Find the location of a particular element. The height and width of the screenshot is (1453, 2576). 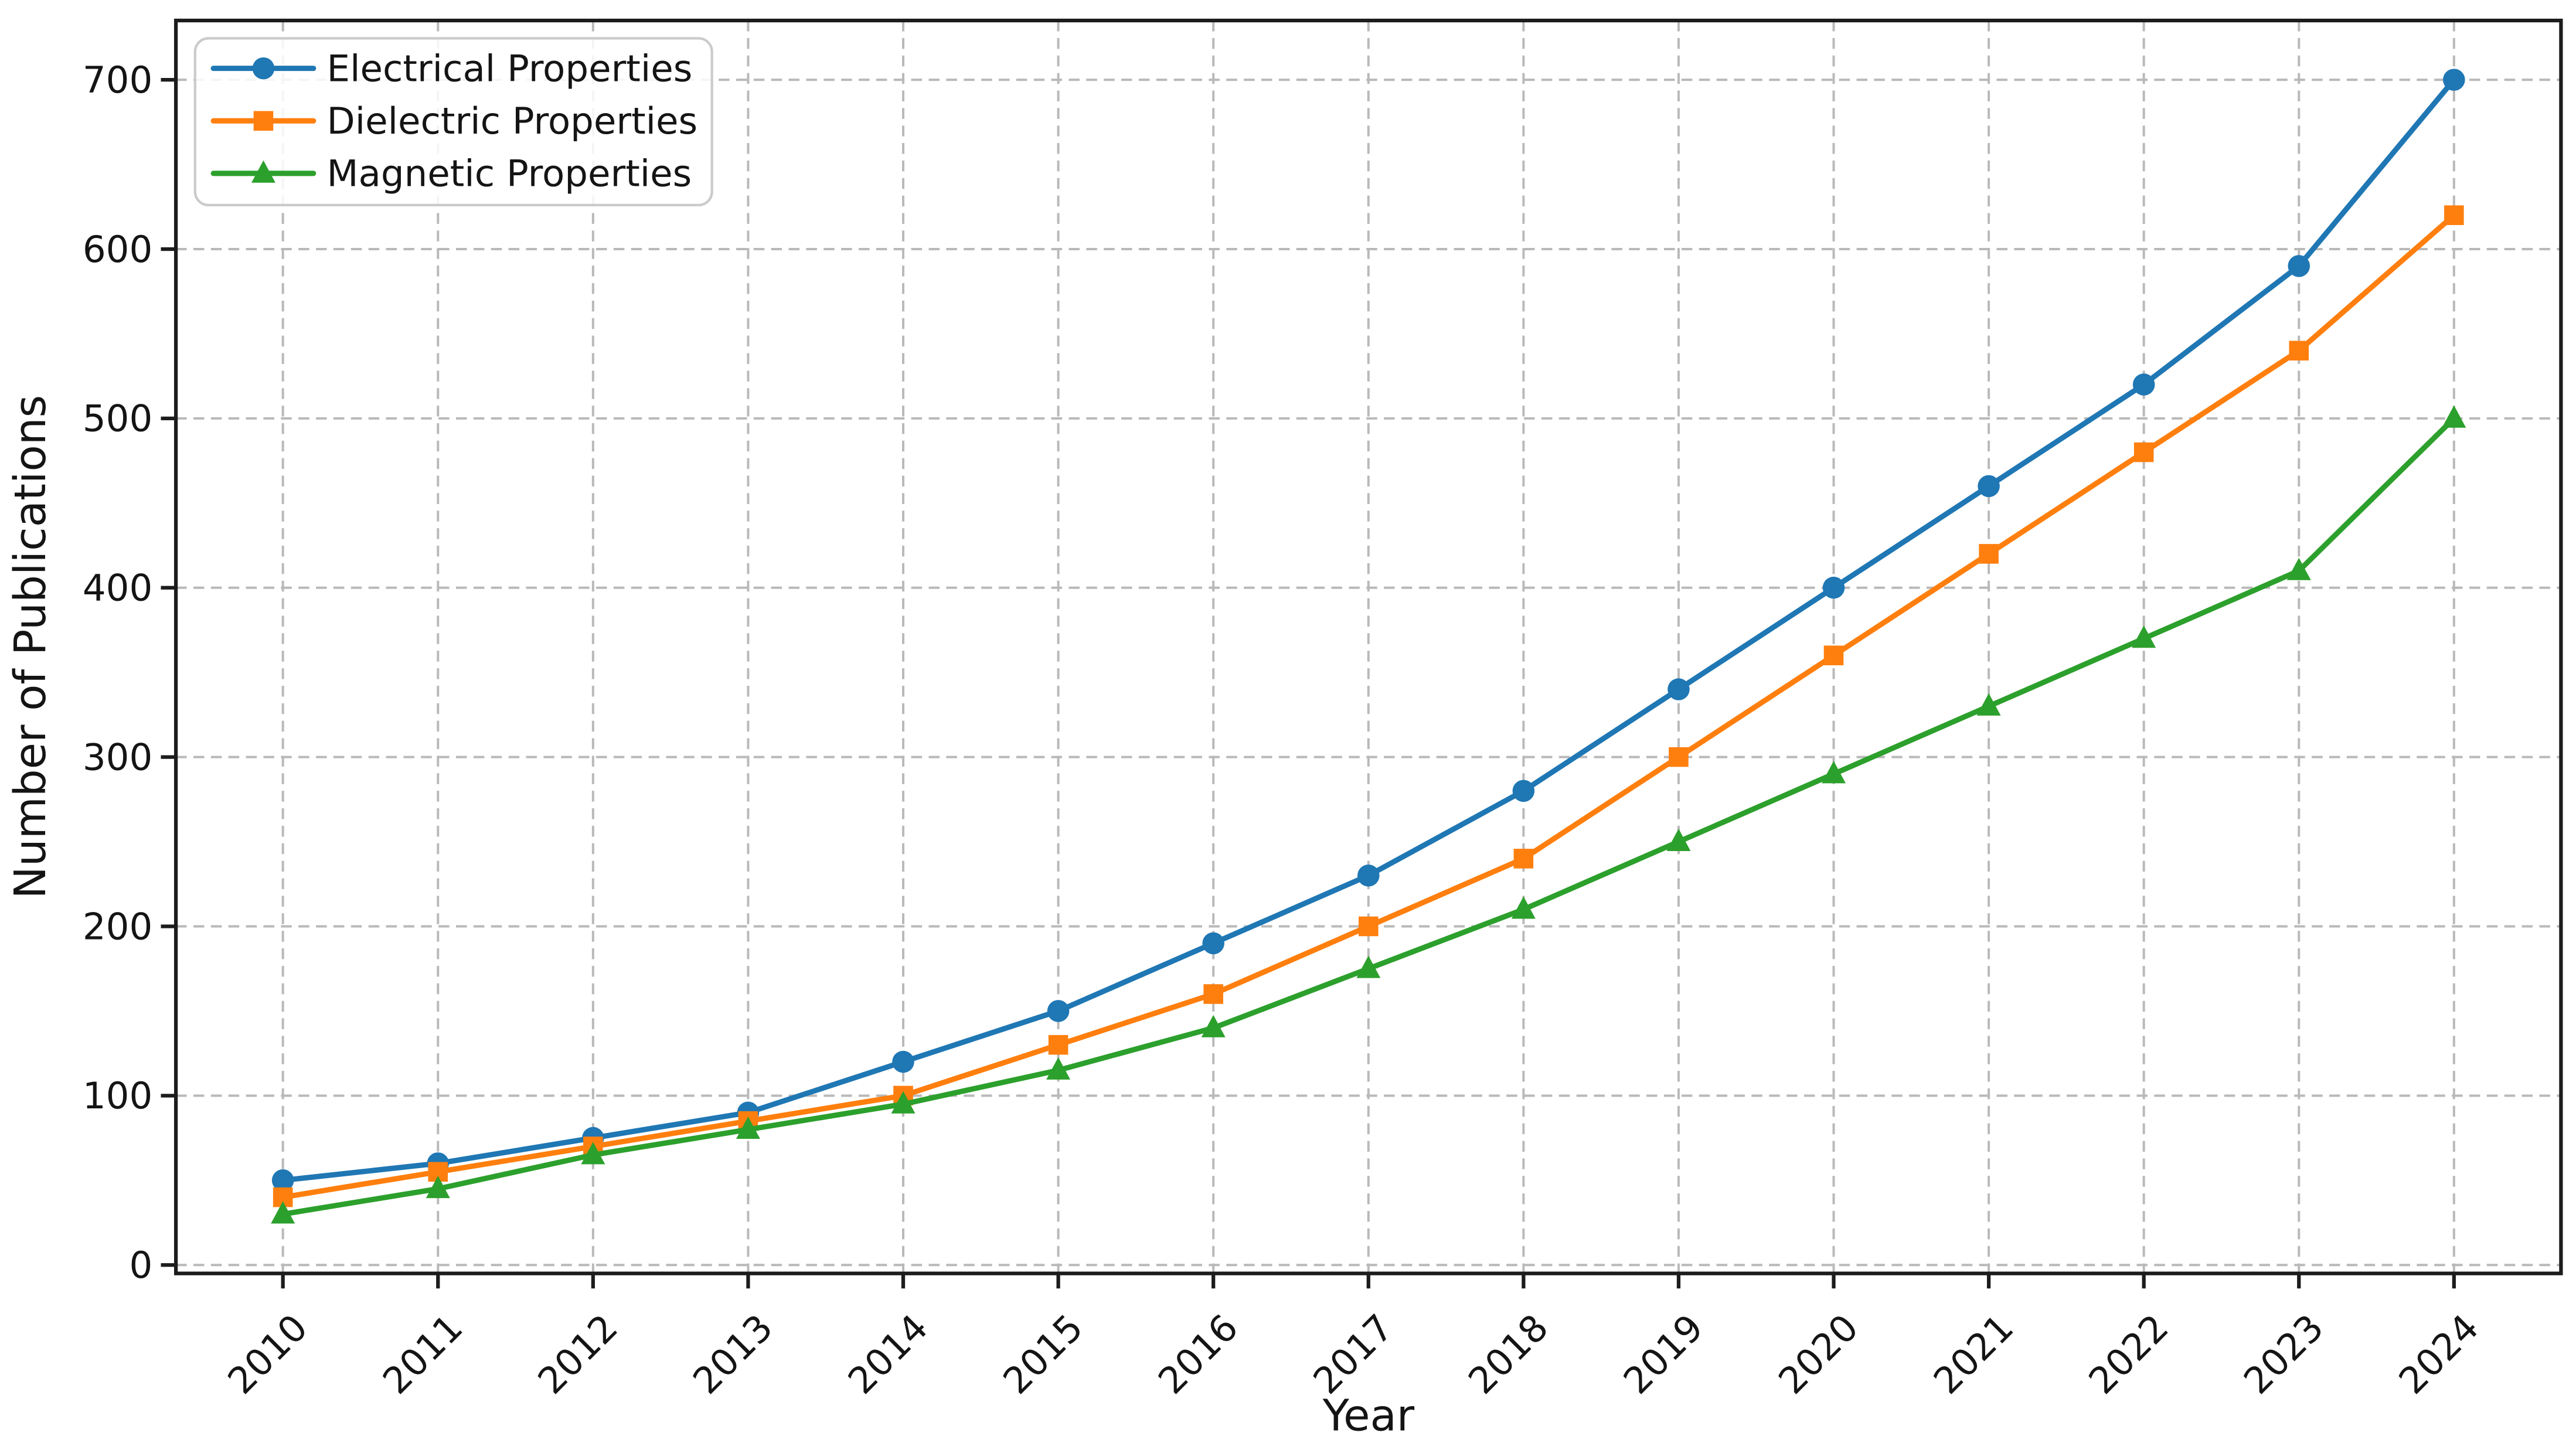

legend-box is located at coordinates (453, 122).